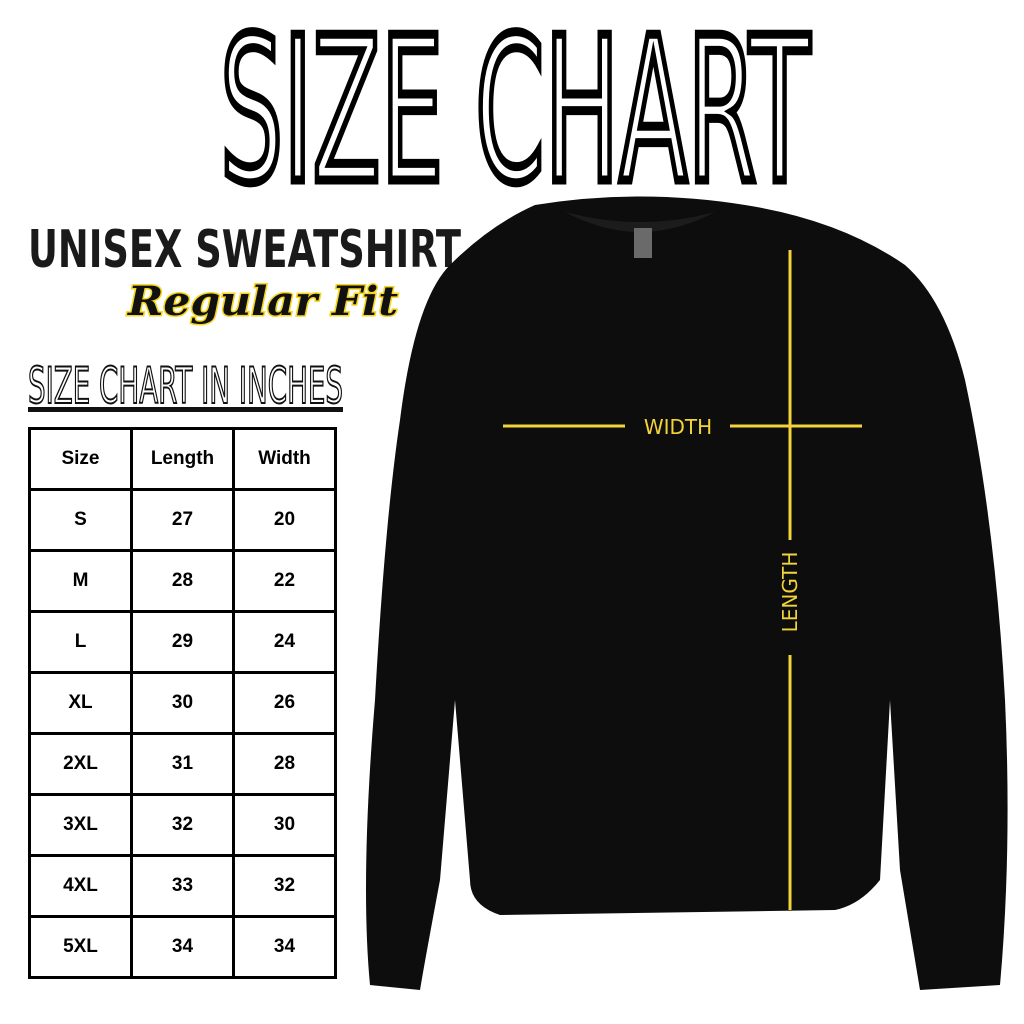 This screenshot has height=1024, width=1024. I want to click on length-cell: 33, so click(182, 886).